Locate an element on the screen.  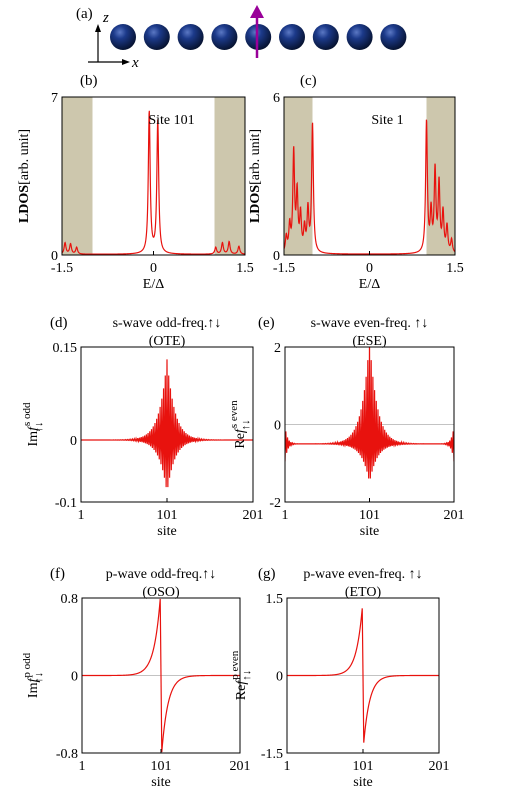
site-annotation: Site 1 is located at coordinates (387, 120).